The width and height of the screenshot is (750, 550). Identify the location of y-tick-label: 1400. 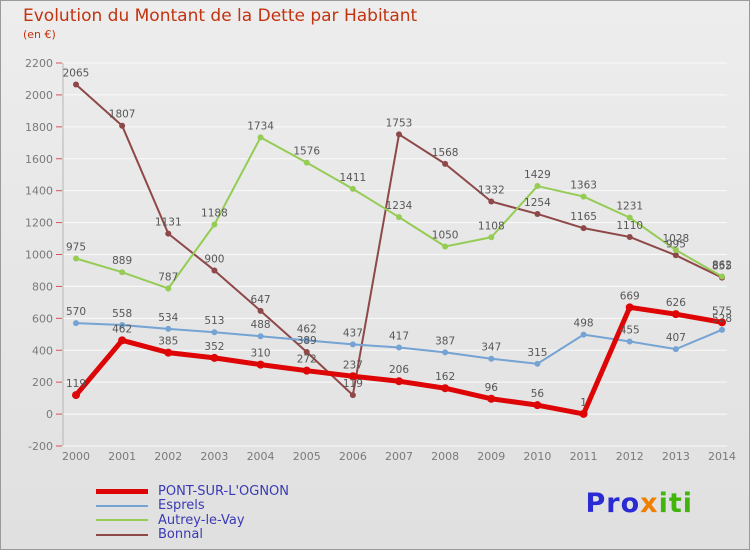
(39, 191).